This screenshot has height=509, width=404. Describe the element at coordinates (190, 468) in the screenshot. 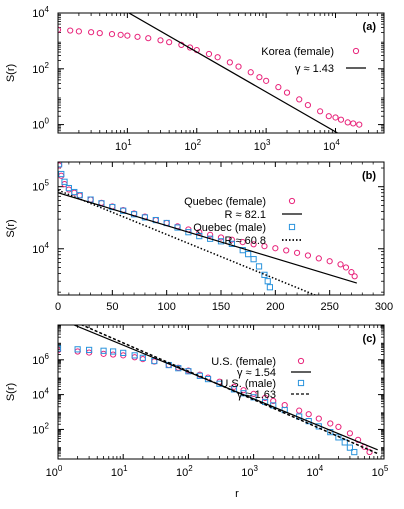

I see `x-tick-exponent: 2` at that location.